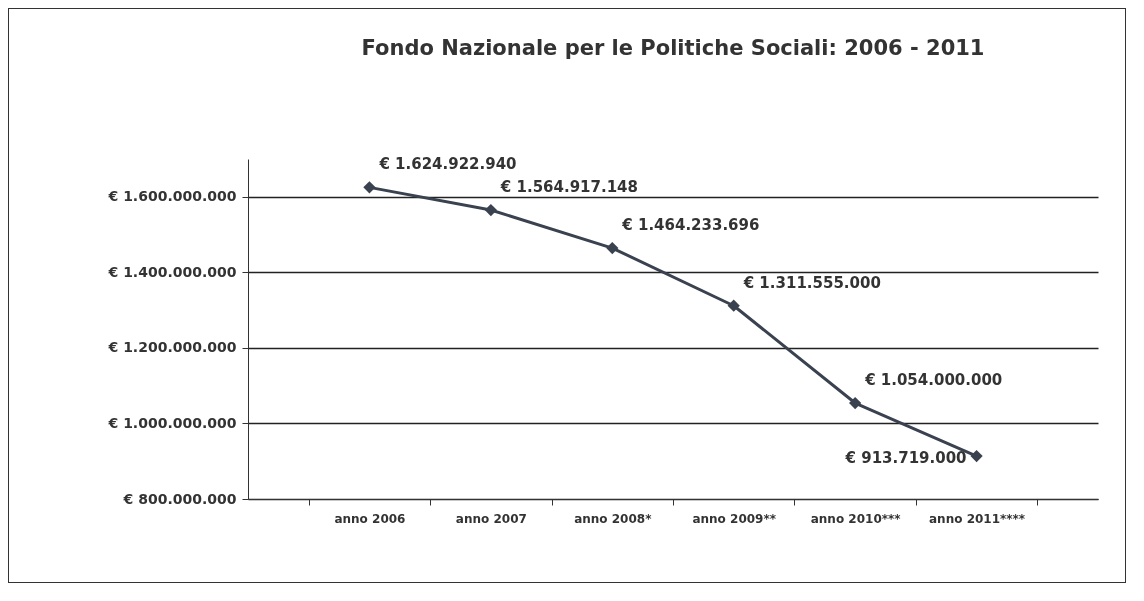 The width and height of the screenshot is (1144, 601). Describe the element at coordinates (491, 518) in the screenshot. I see `x-tick-label: anno 2007` at that location.